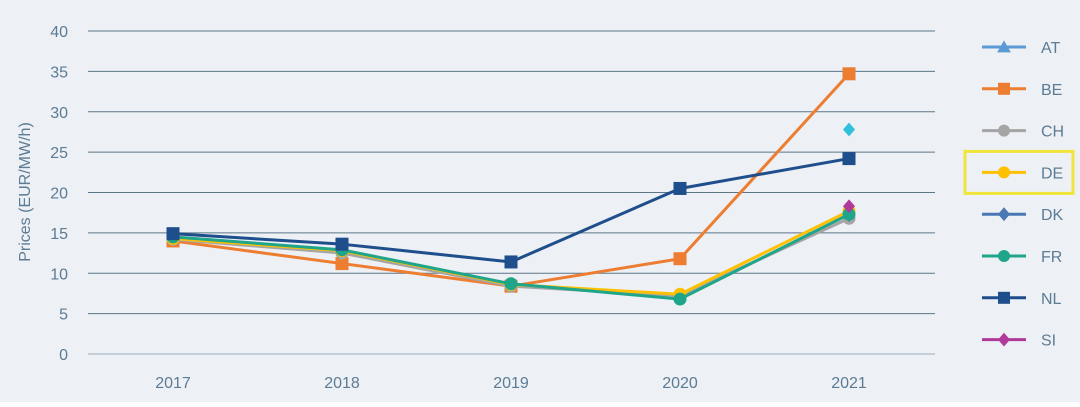  Describe the element at coordinates (680, 299) in the screenshot. I see `data-point-fr-2020` at that location.